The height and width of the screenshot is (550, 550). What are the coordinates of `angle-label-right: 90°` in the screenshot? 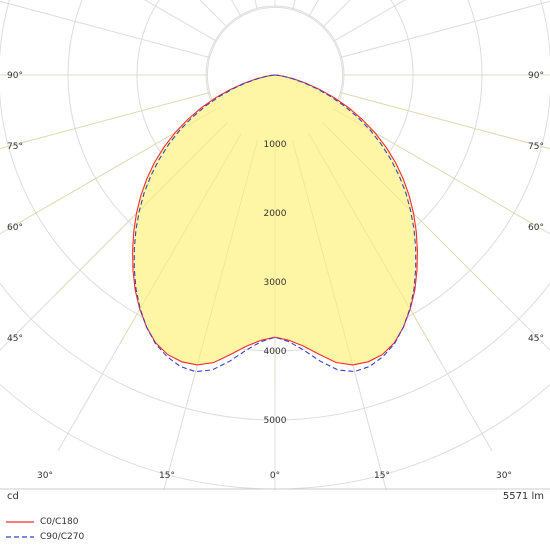 It's located at (536, 76).